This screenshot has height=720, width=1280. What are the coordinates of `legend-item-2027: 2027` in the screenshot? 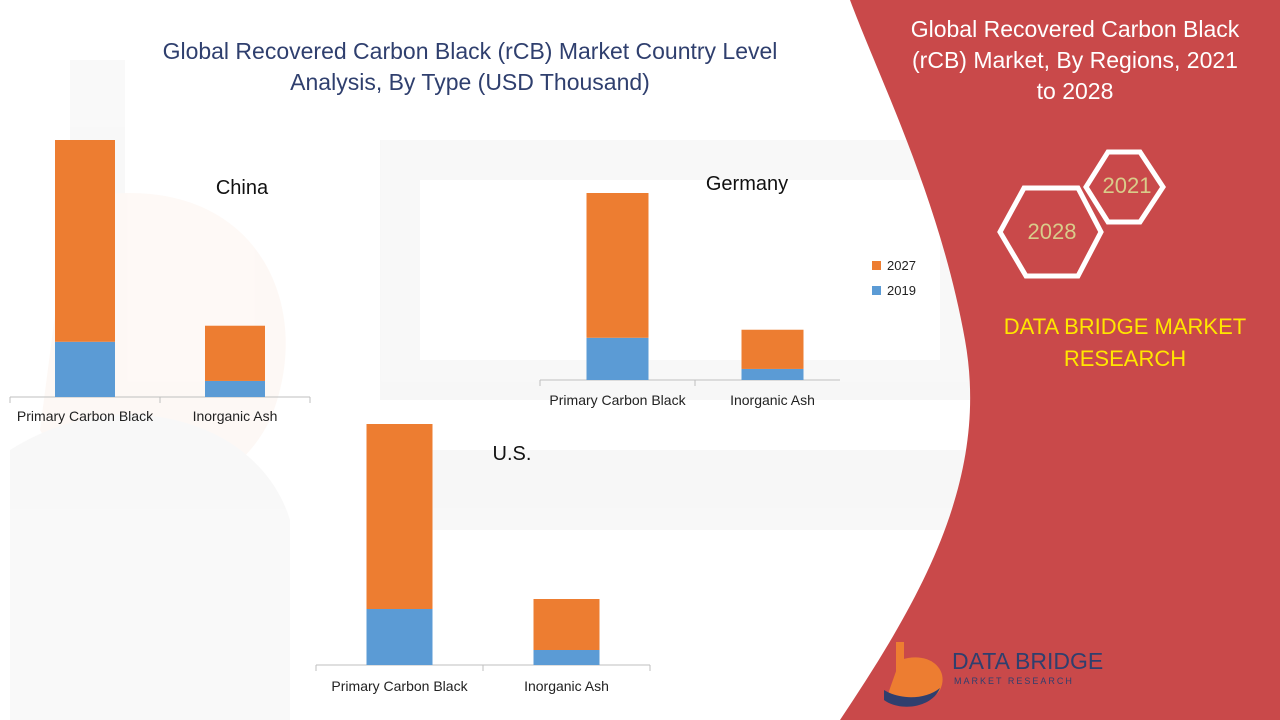 It's located at (894, 265).